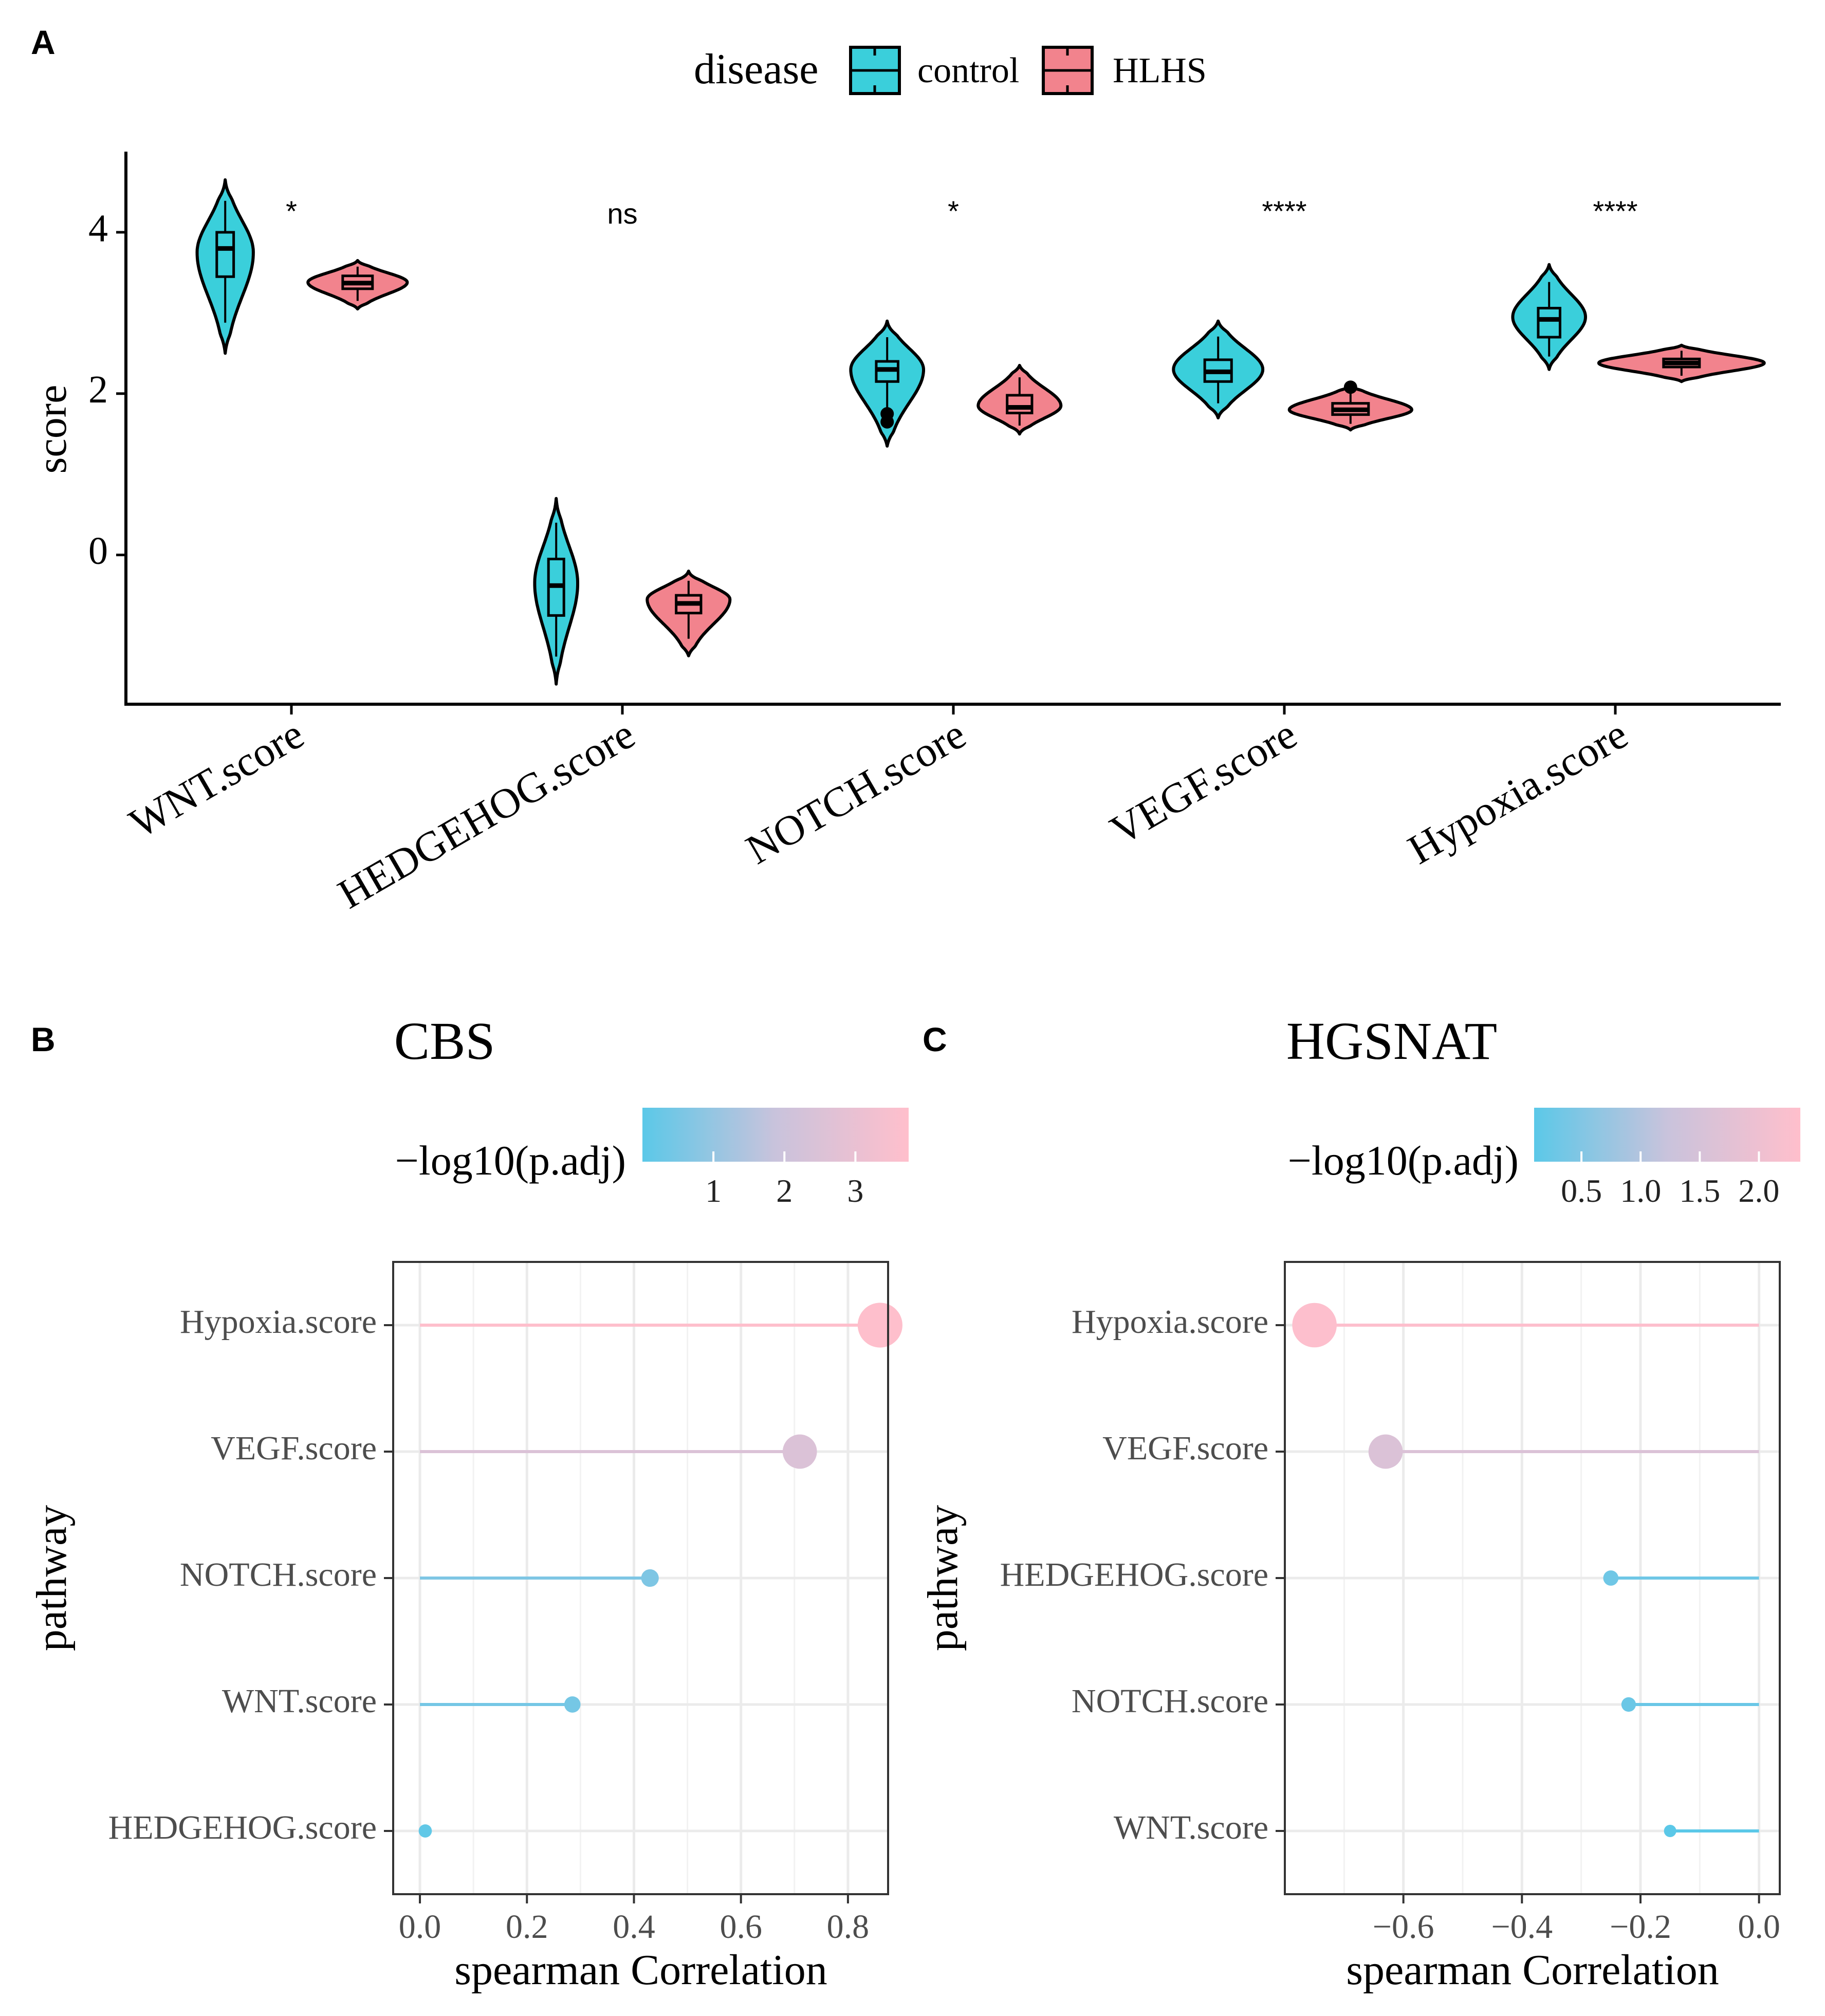 The width and height of the screenshot is (1825, 2016). I want to click on significance-notch: *, so click(954, 211).